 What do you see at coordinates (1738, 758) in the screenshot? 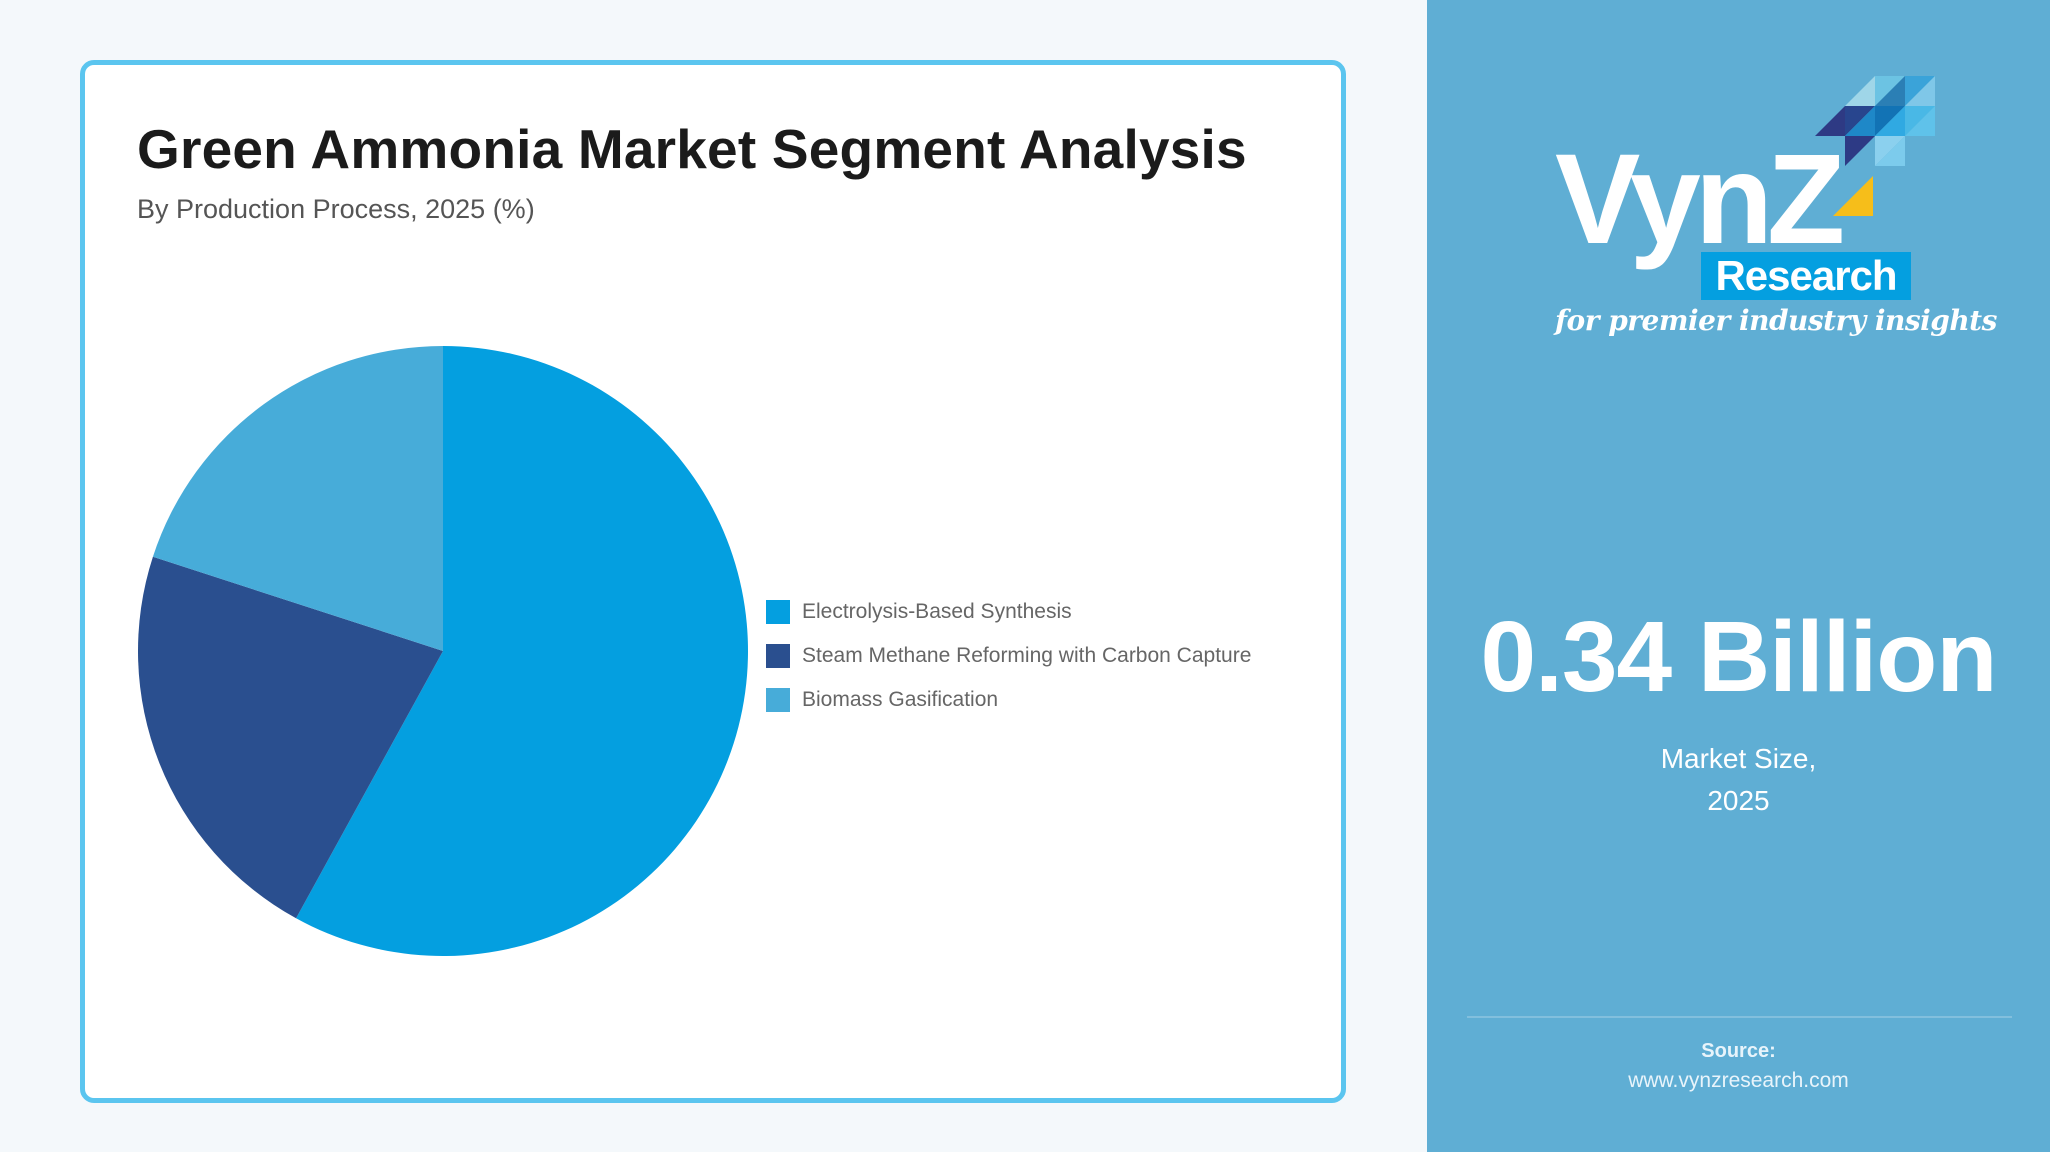
I see `market-size-label-line1: Market Size,` at bounding box center [1738, 758].